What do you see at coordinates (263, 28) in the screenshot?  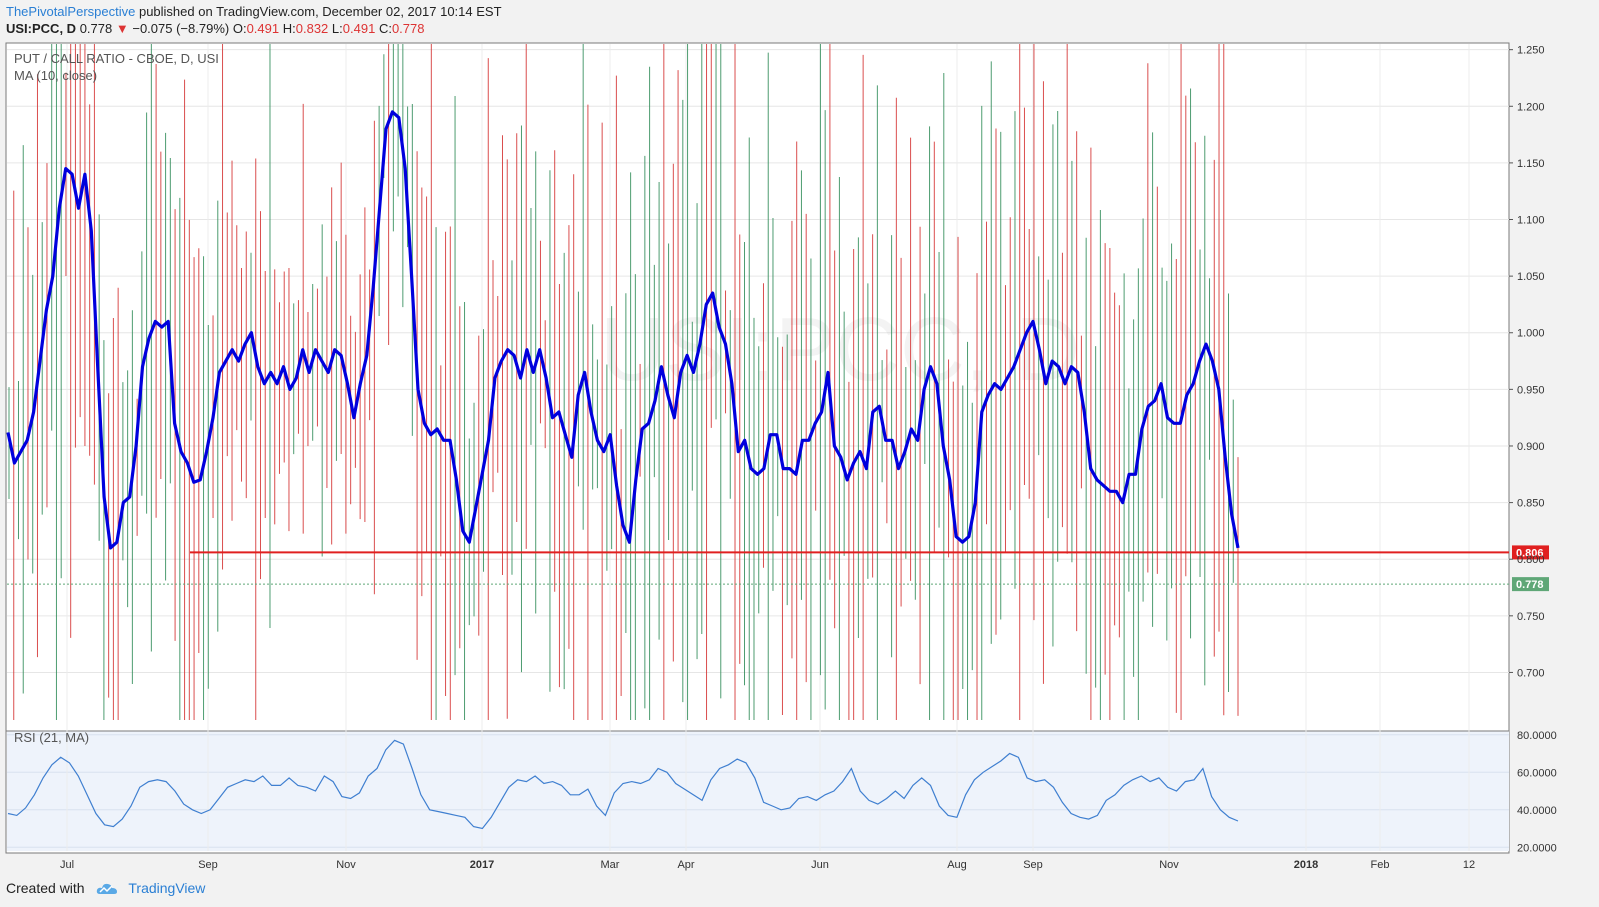 I see `open-value: 0.491` at bounding box center [263, 28].